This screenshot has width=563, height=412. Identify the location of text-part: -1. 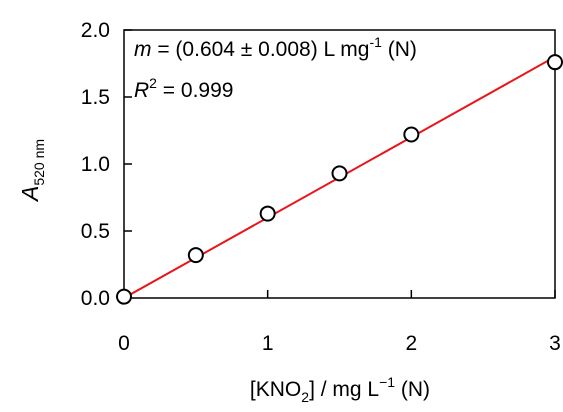
(375, 42).